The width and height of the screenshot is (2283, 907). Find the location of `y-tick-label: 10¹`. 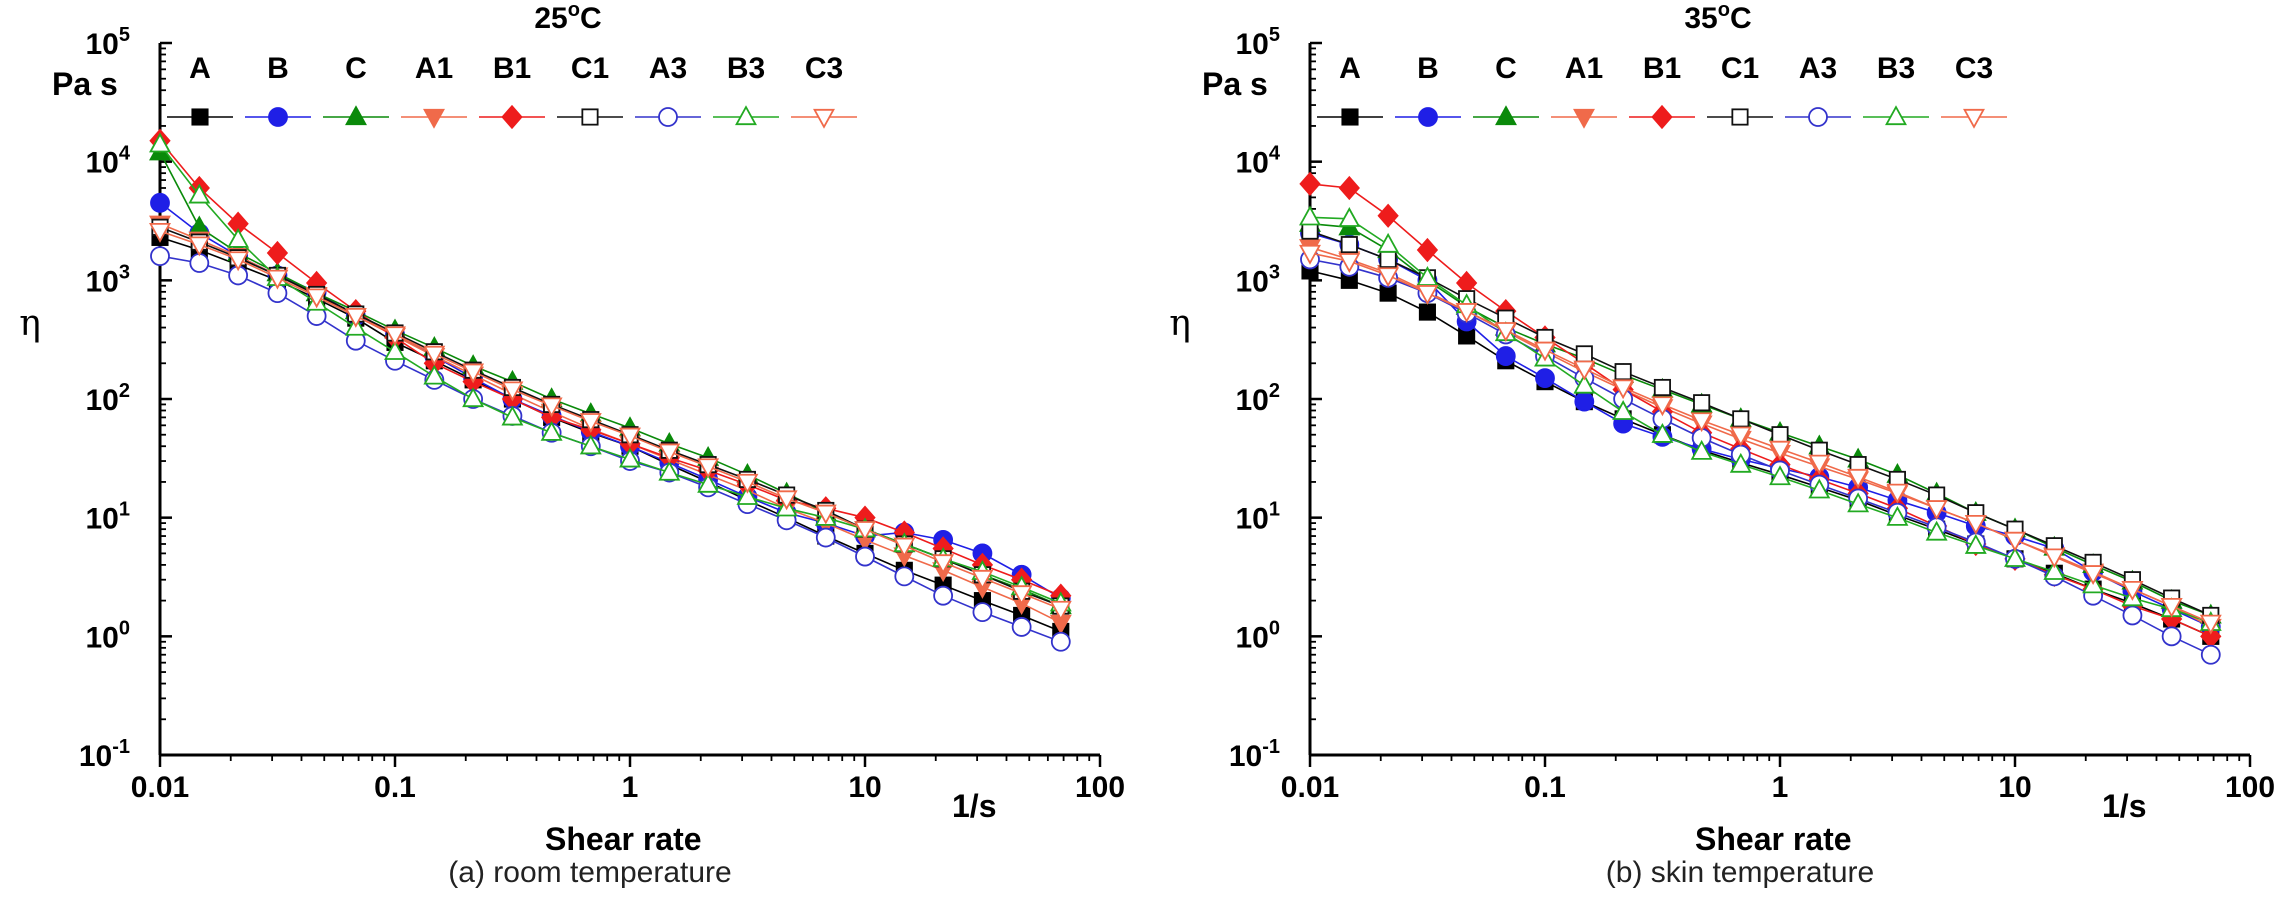

y-tick-label: 10¹ is located at coordinates (1258, 517).